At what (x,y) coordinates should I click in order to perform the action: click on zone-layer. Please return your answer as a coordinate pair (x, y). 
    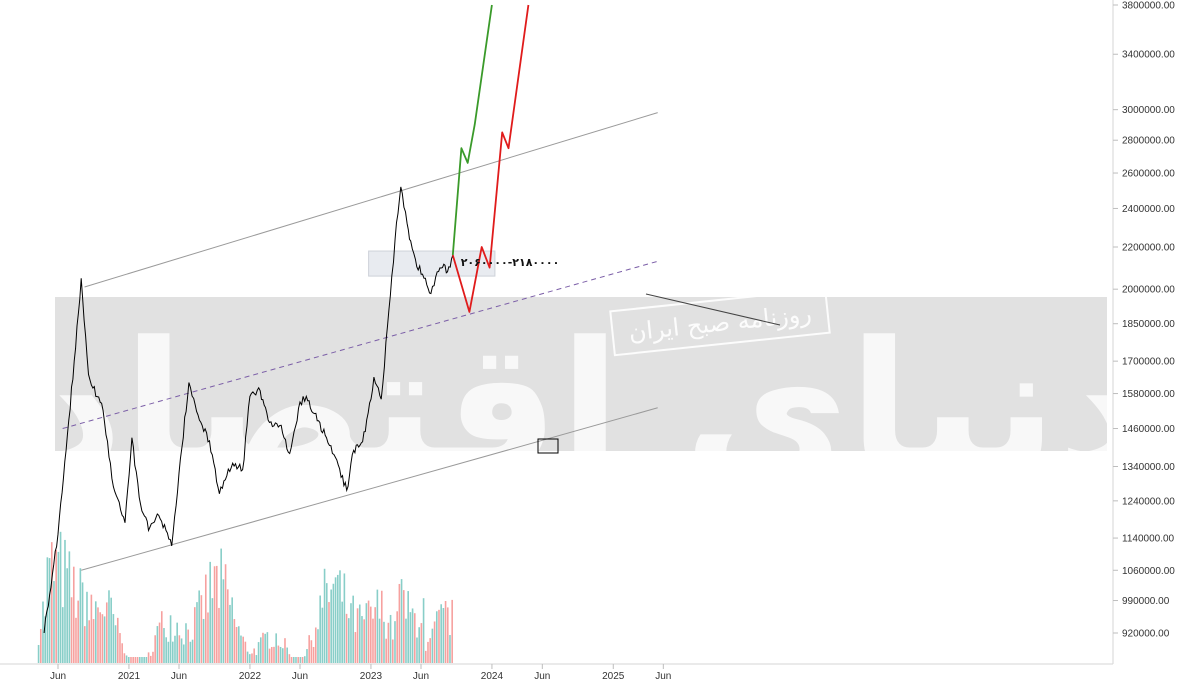
    Looking at the image, I should click on (432, 263).